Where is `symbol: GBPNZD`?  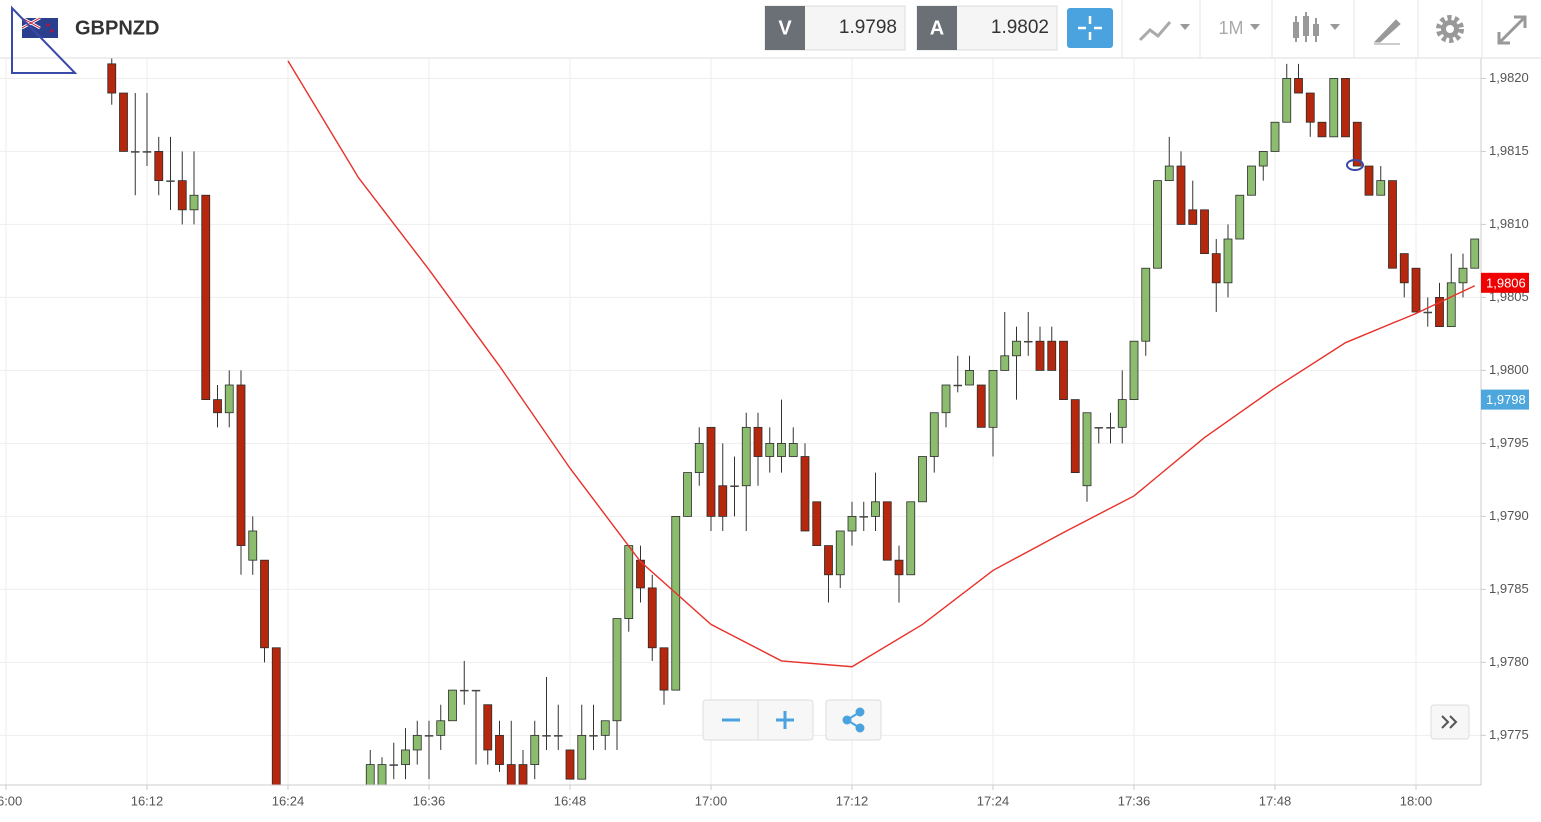
symbol: GBPNZD is located at coordinates (117, 28).